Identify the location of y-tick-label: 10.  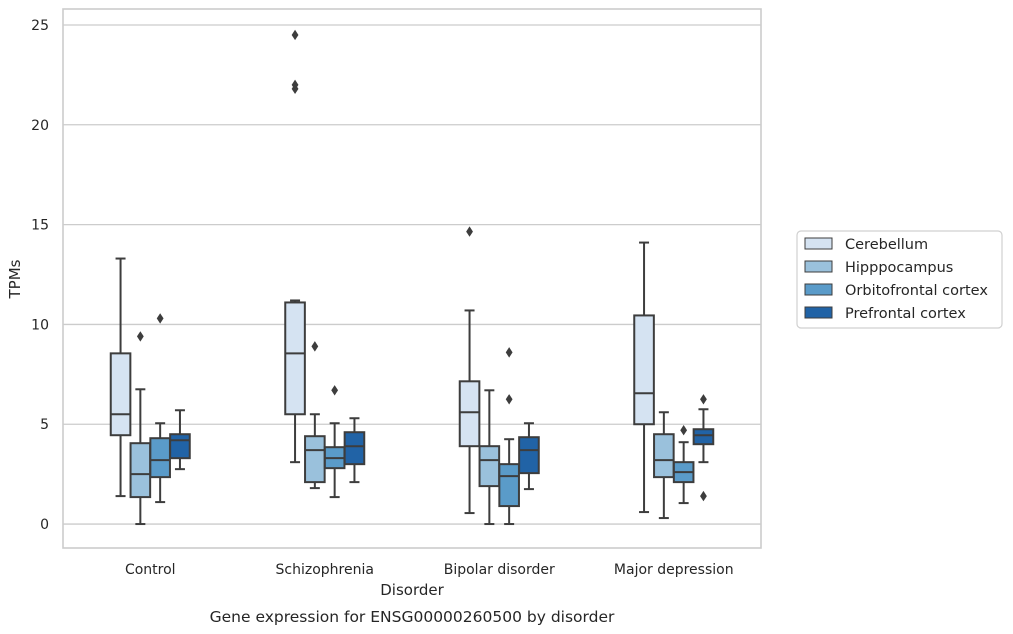
(40, 325).